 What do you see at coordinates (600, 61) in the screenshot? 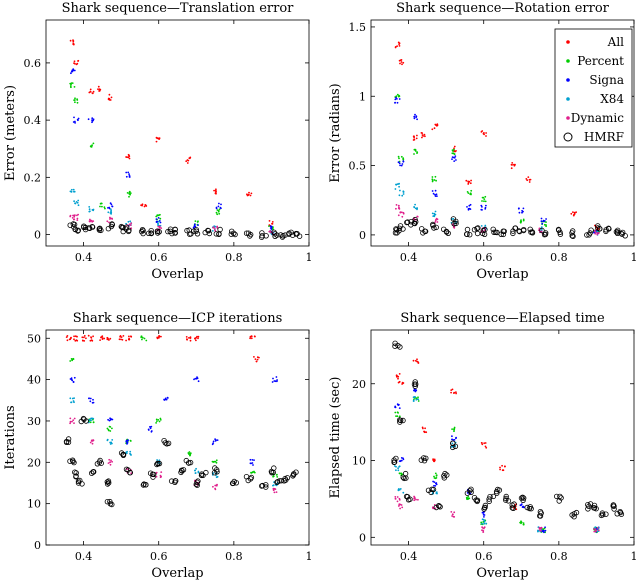
I see `legend-label-percent: Percent` at bounding box center [600, 61].